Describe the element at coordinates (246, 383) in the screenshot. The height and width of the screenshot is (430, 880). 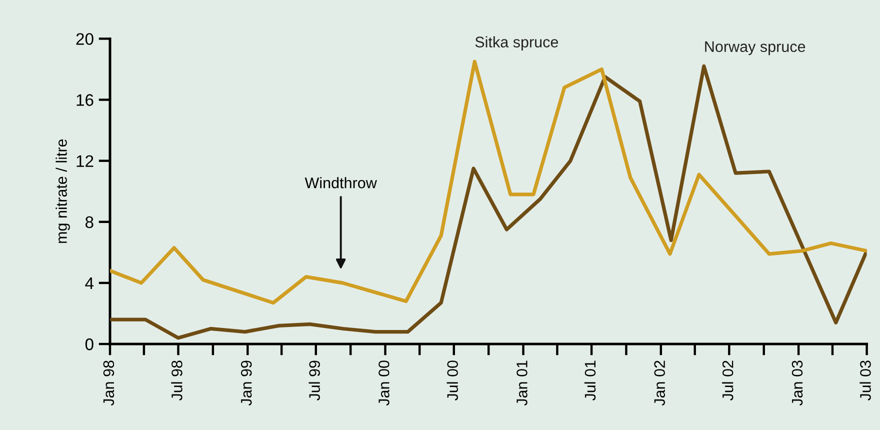
I see `x-tick-label: Jan 99` at that location.